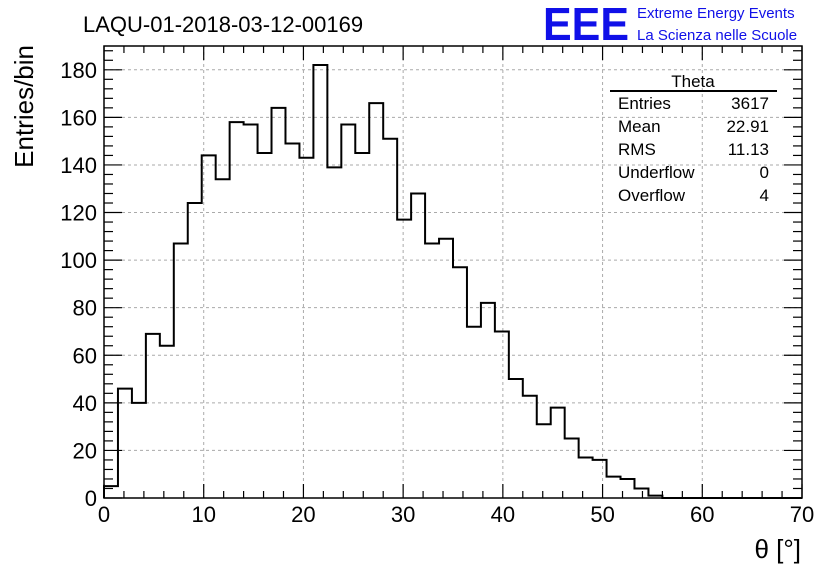 The height and width of the screenshot is (572, 836). I want to click on y-tick-label: 40, so click(85, 403).